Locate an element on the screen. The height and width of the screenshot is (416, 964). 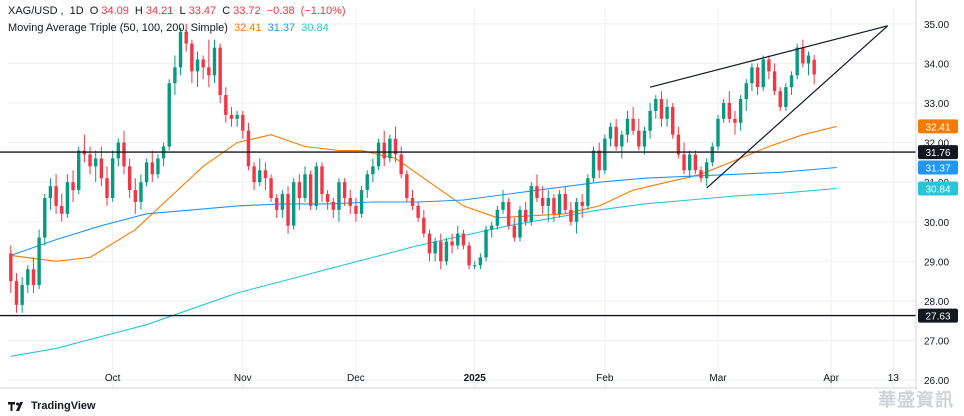
trendline is located at coordinates (797, 107).